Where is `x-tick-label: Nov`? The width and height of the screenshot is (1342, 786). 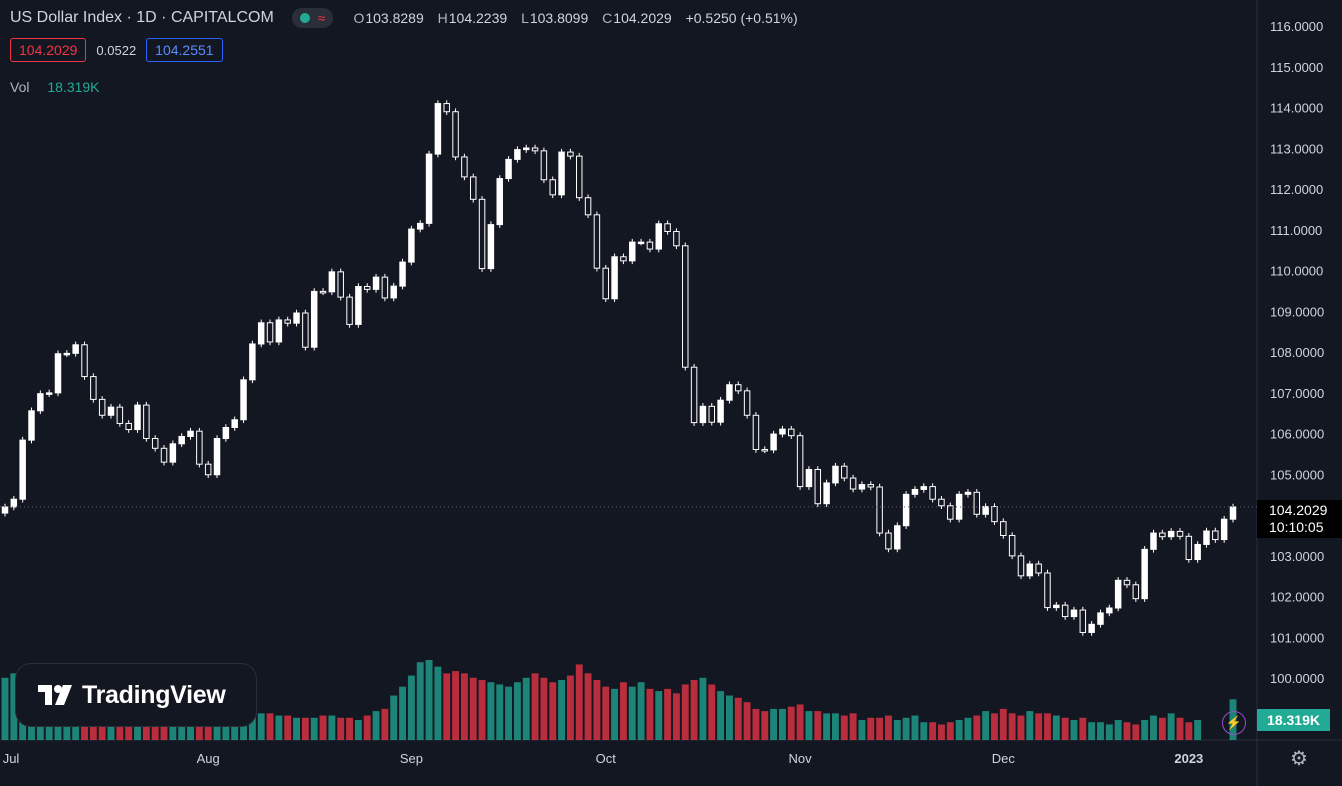 x-tick-label: Nov is located at coordinates (801, 758).